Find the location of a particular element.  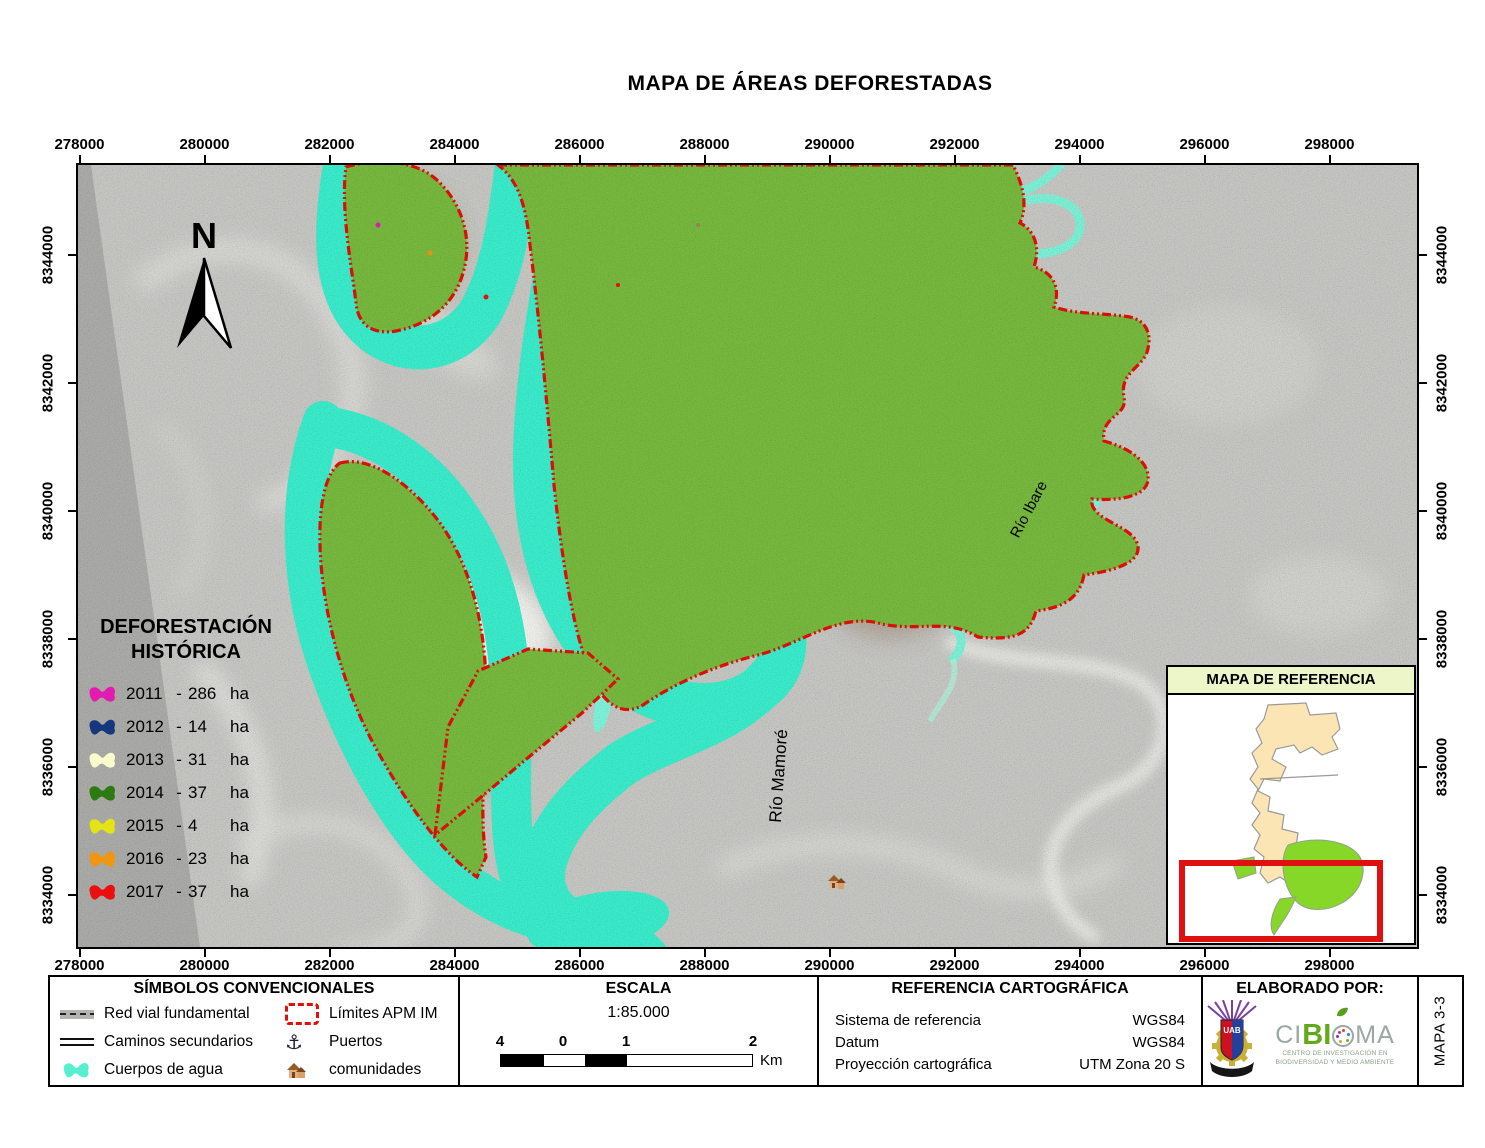

symbol-apm-limits: Límites APM IM is located at coordinates (370, 1014).